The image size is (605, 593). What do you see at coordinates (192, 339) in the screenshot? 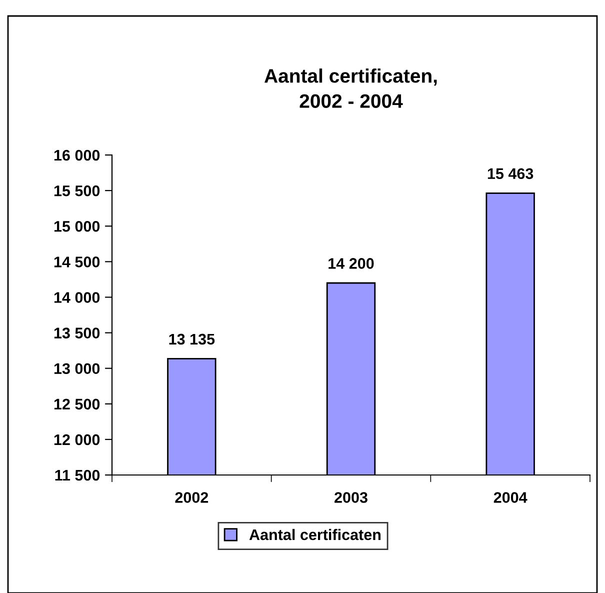
I see `data-label: 13 135` at bounding box center [192, 339].